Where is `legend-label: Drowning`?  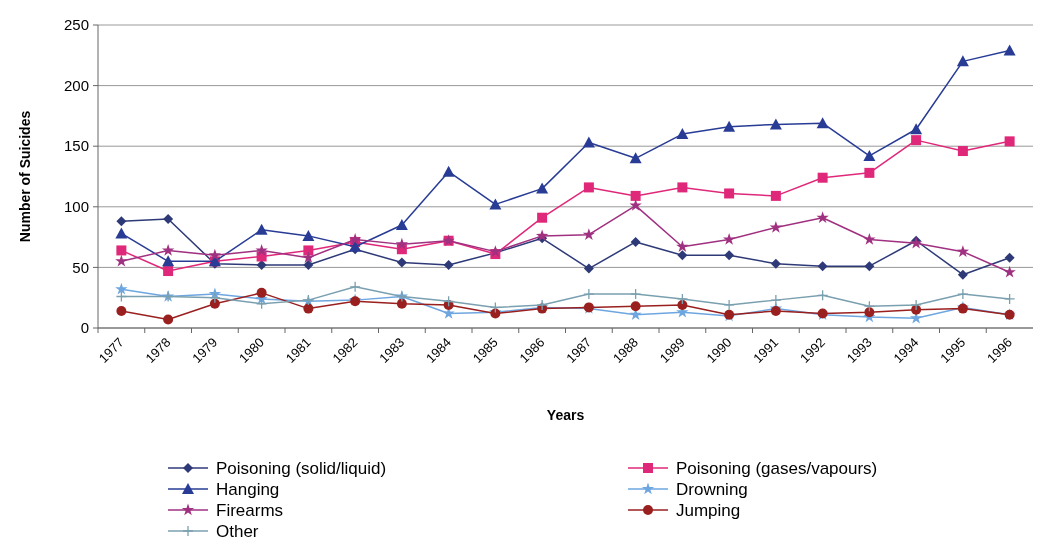
legend-label: Drowning is located at coordinates (712, 489).